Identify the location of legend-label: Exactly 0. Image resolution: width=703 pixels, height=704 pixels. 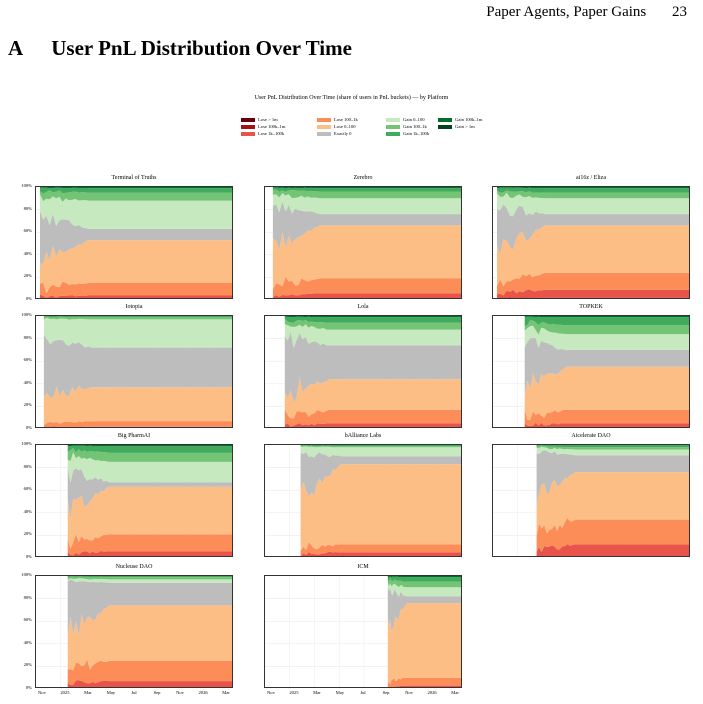
(343, 133).